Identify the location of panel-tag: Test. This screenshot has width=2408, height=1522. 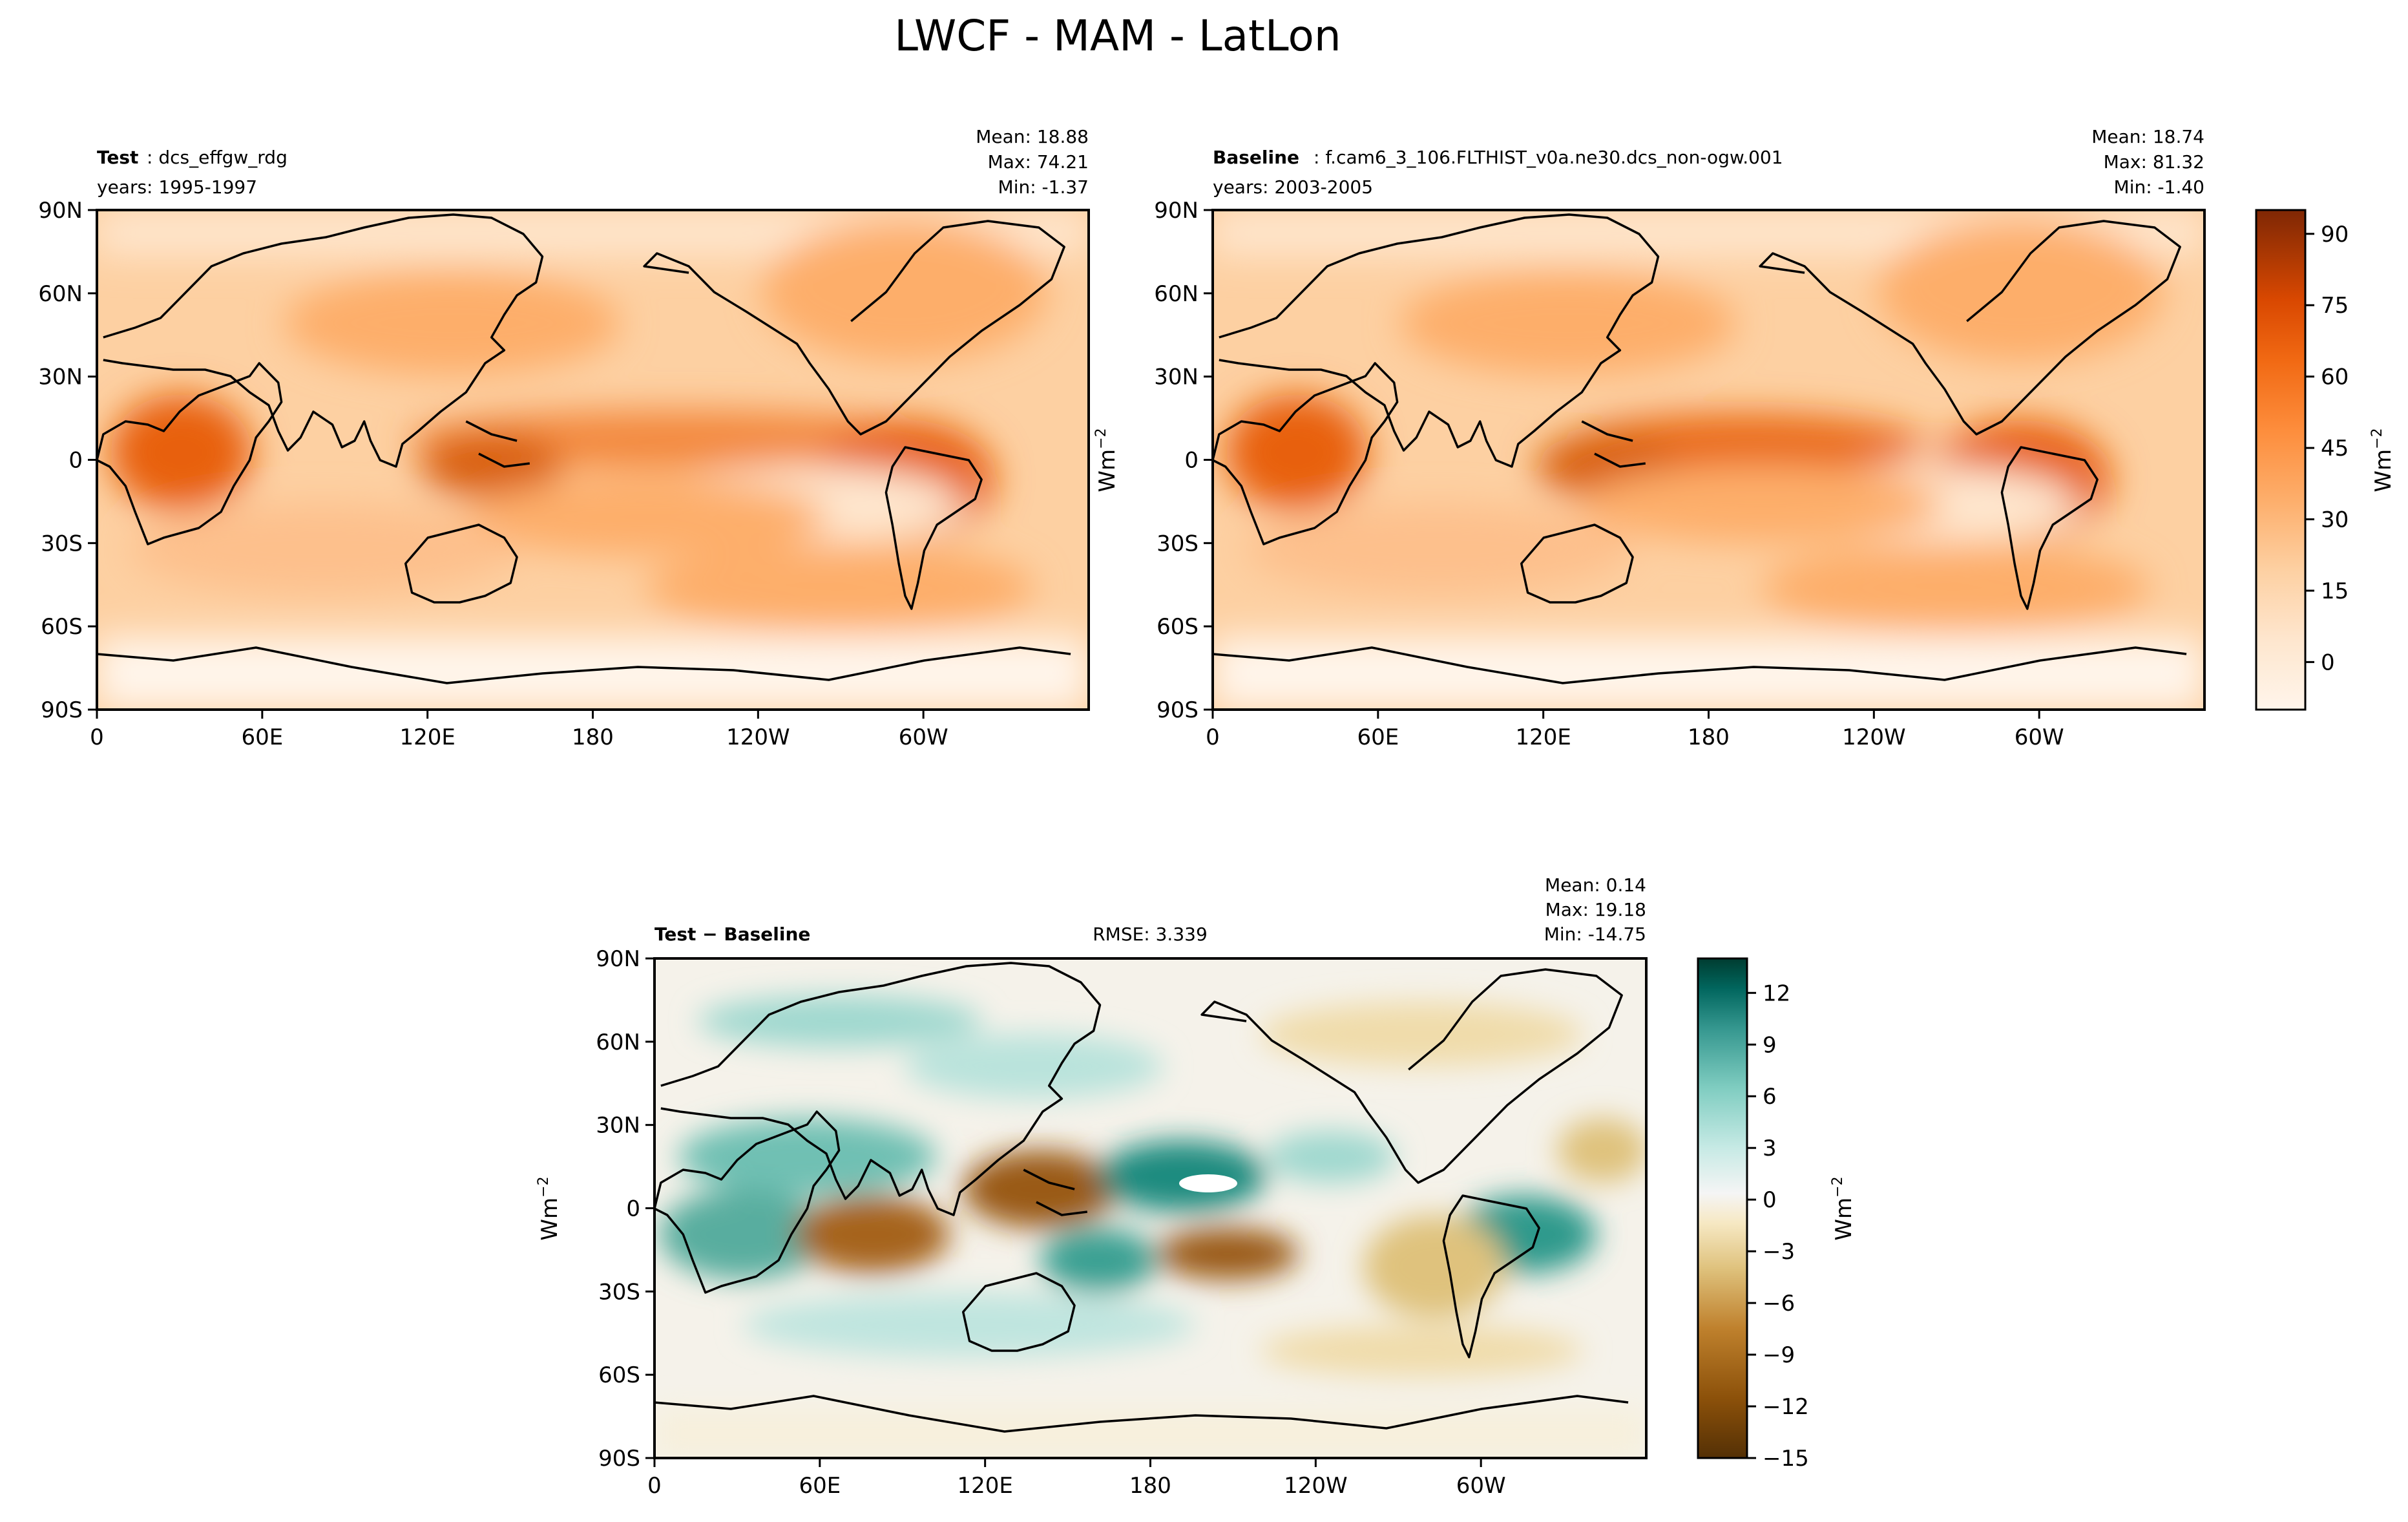
(117, 157).